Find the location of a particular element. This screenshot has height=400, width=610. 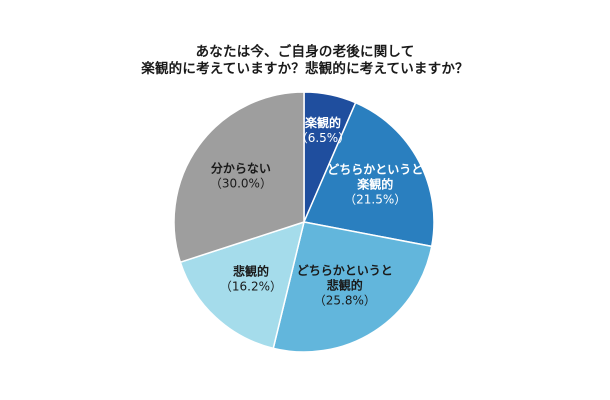

slice-label-1: 楽観的（6.5%） is located at coordinates (323, 130).